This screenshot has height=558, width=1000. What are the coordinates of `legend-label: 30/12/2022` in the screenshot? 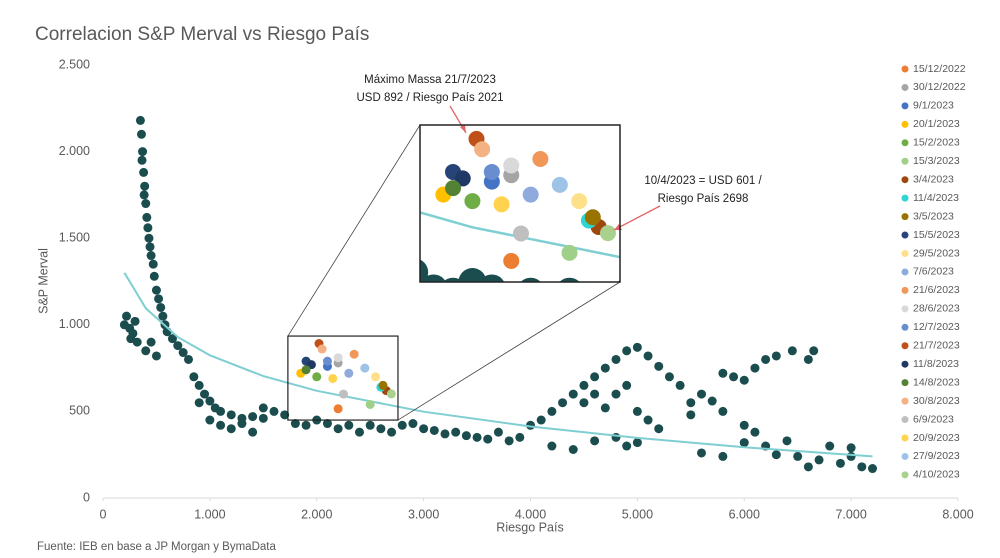 It's located at (939, 87).